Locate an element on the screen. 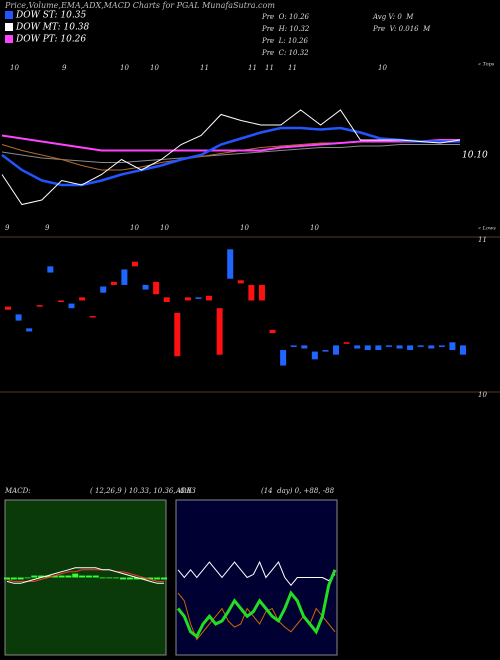  panel-title: ADX is located at coordinates (184, 491).